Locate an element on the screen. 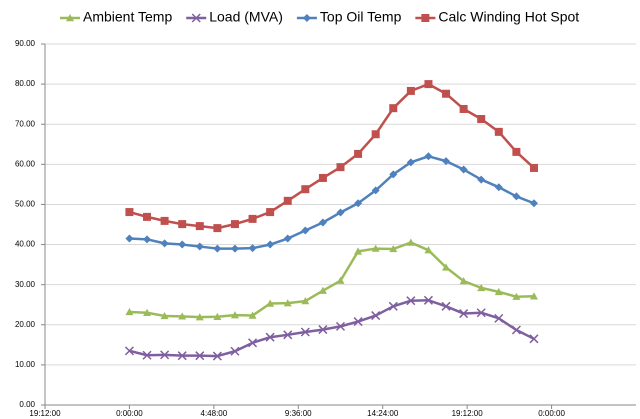  legend-label: Calc Winding Hot Spot is located at coordinates (508, 17).